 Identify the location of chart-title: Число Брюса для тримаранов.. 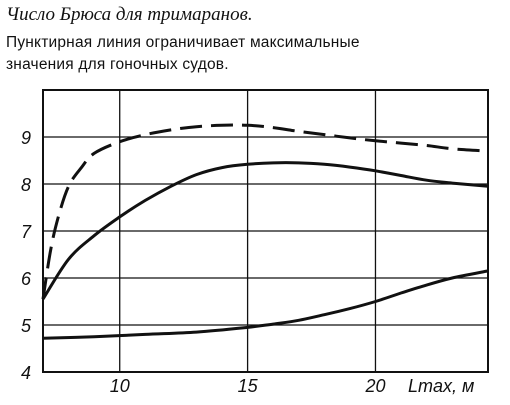
(129, 14).